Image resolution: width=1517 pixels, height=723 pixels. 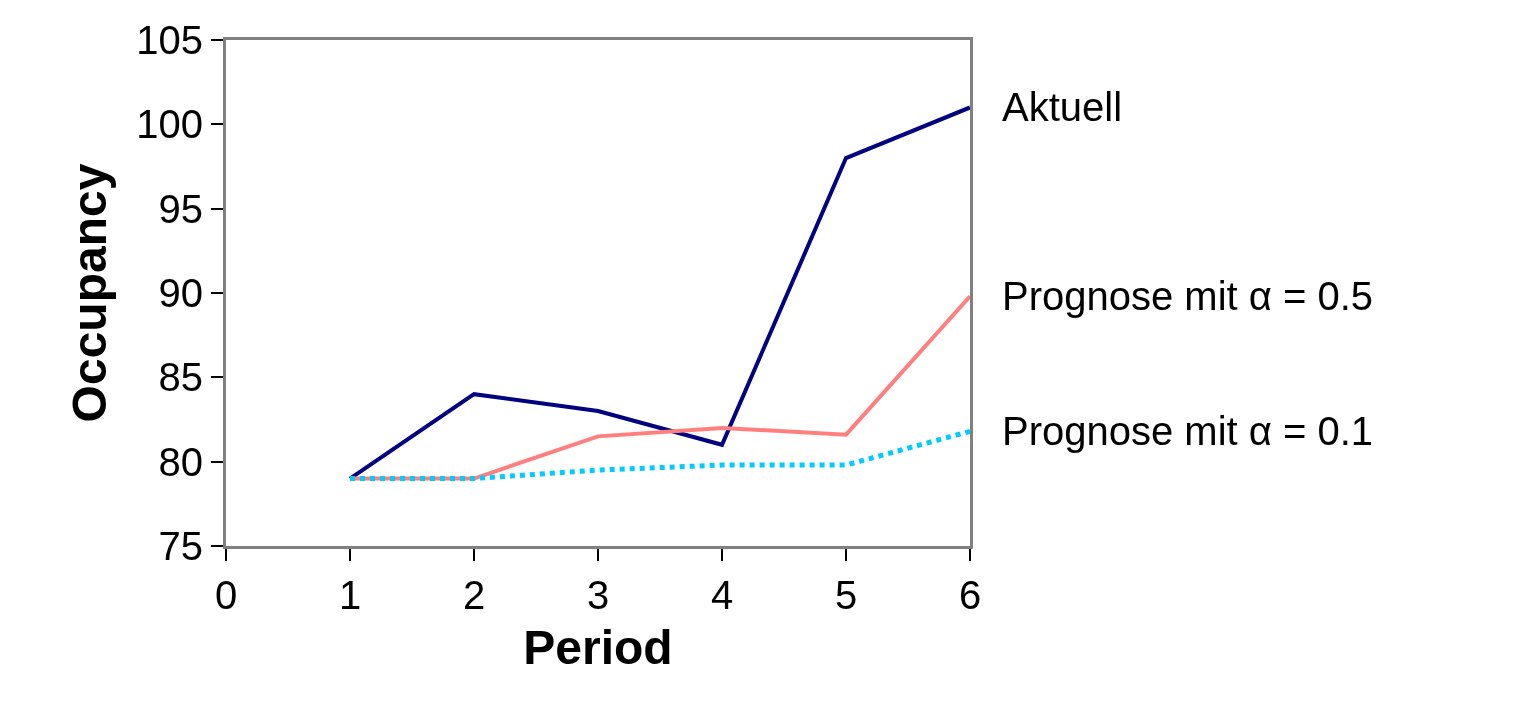 What do you see at coordinates (846, 595) in the screenshot?
I see `x-tick-label: 5` at bounding box center [846, 595].